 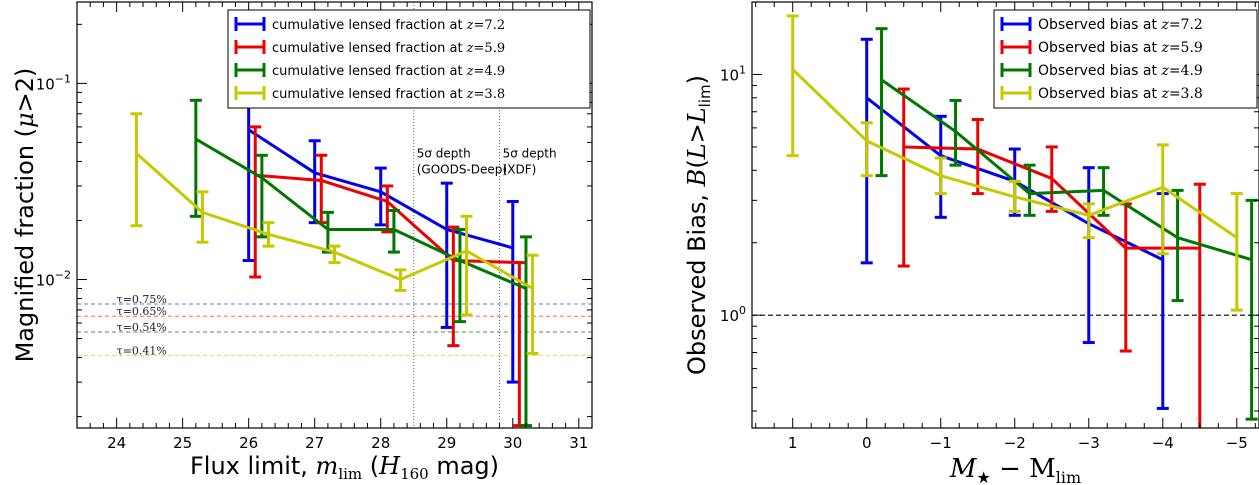 I want to click on legend-label-3: cumulative lensed fraction at z=3.8, so click(x=388, y=94).